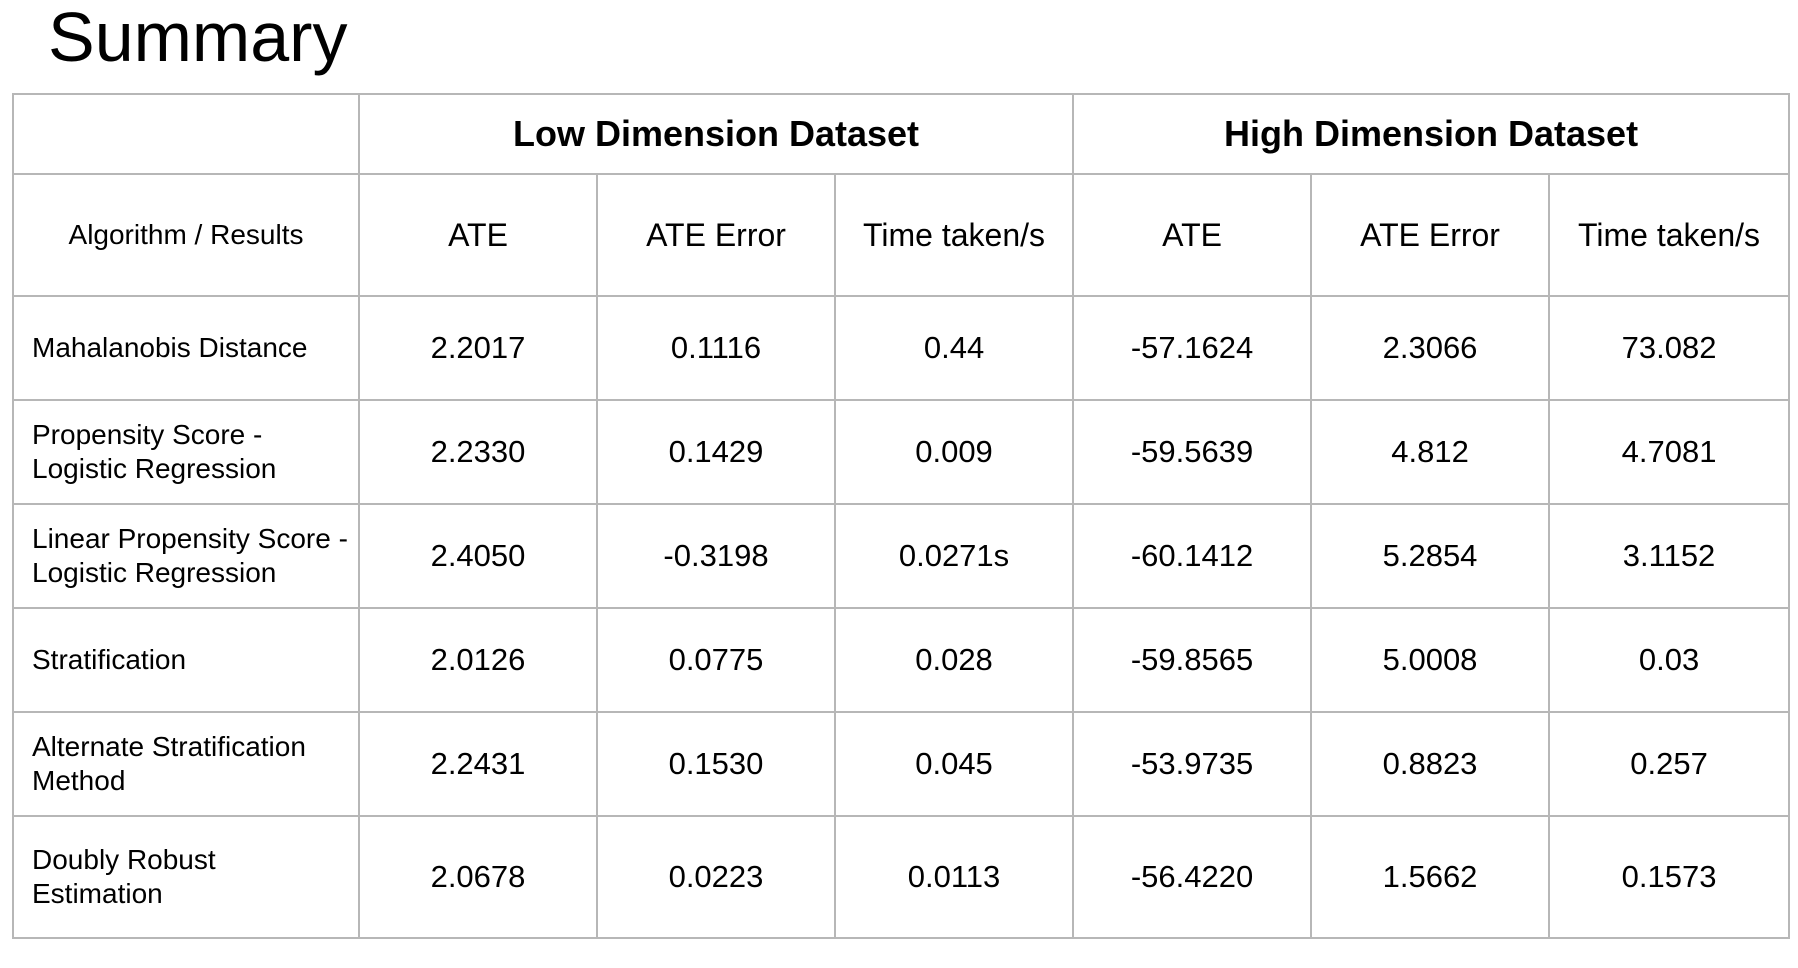  I want to click on table-cell: 0.0113, so click(954, 877).